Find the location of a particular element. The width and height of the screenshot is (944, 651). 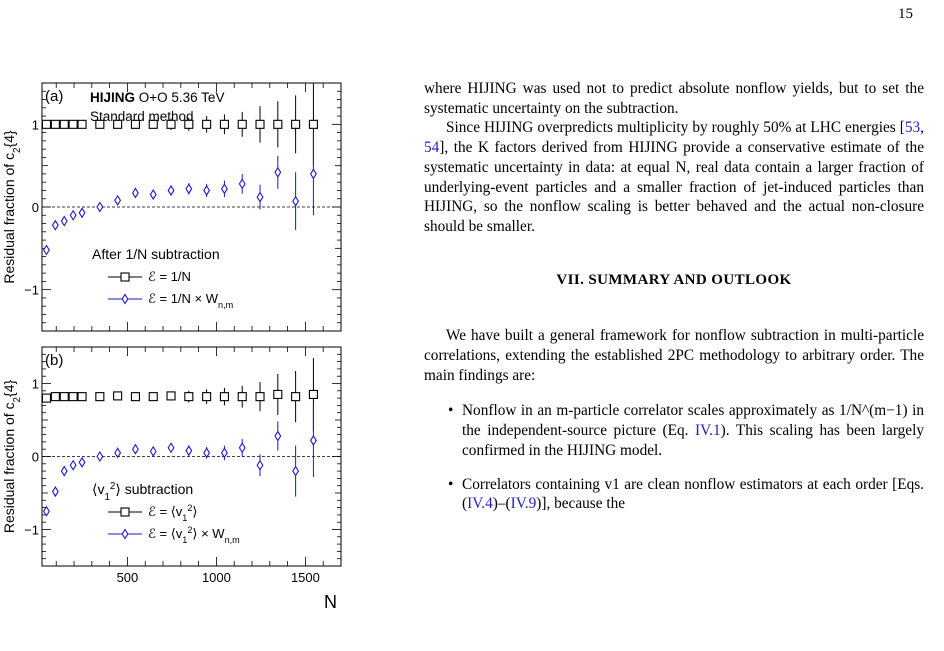

x-axis-label: N is located at coordinates (330, 602).